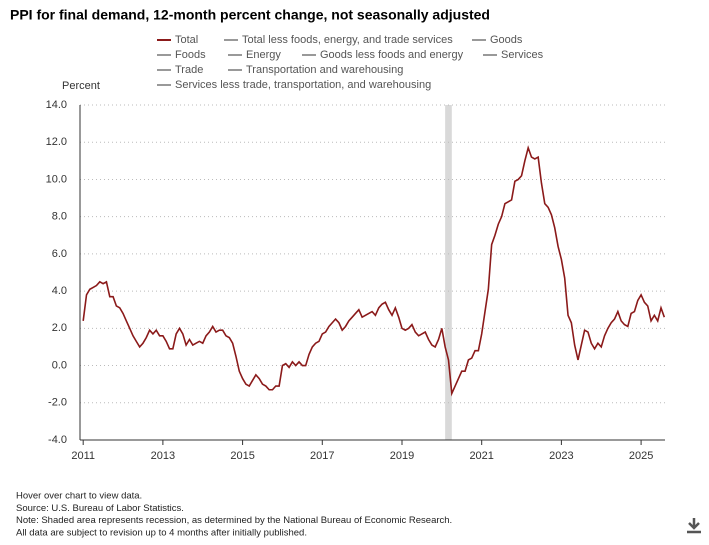 The height and width of the screenshot is (545, 709). Describe the element at coordinates (81, 86) in the screenshot. I see `y-axis-label: Percent` at that location.